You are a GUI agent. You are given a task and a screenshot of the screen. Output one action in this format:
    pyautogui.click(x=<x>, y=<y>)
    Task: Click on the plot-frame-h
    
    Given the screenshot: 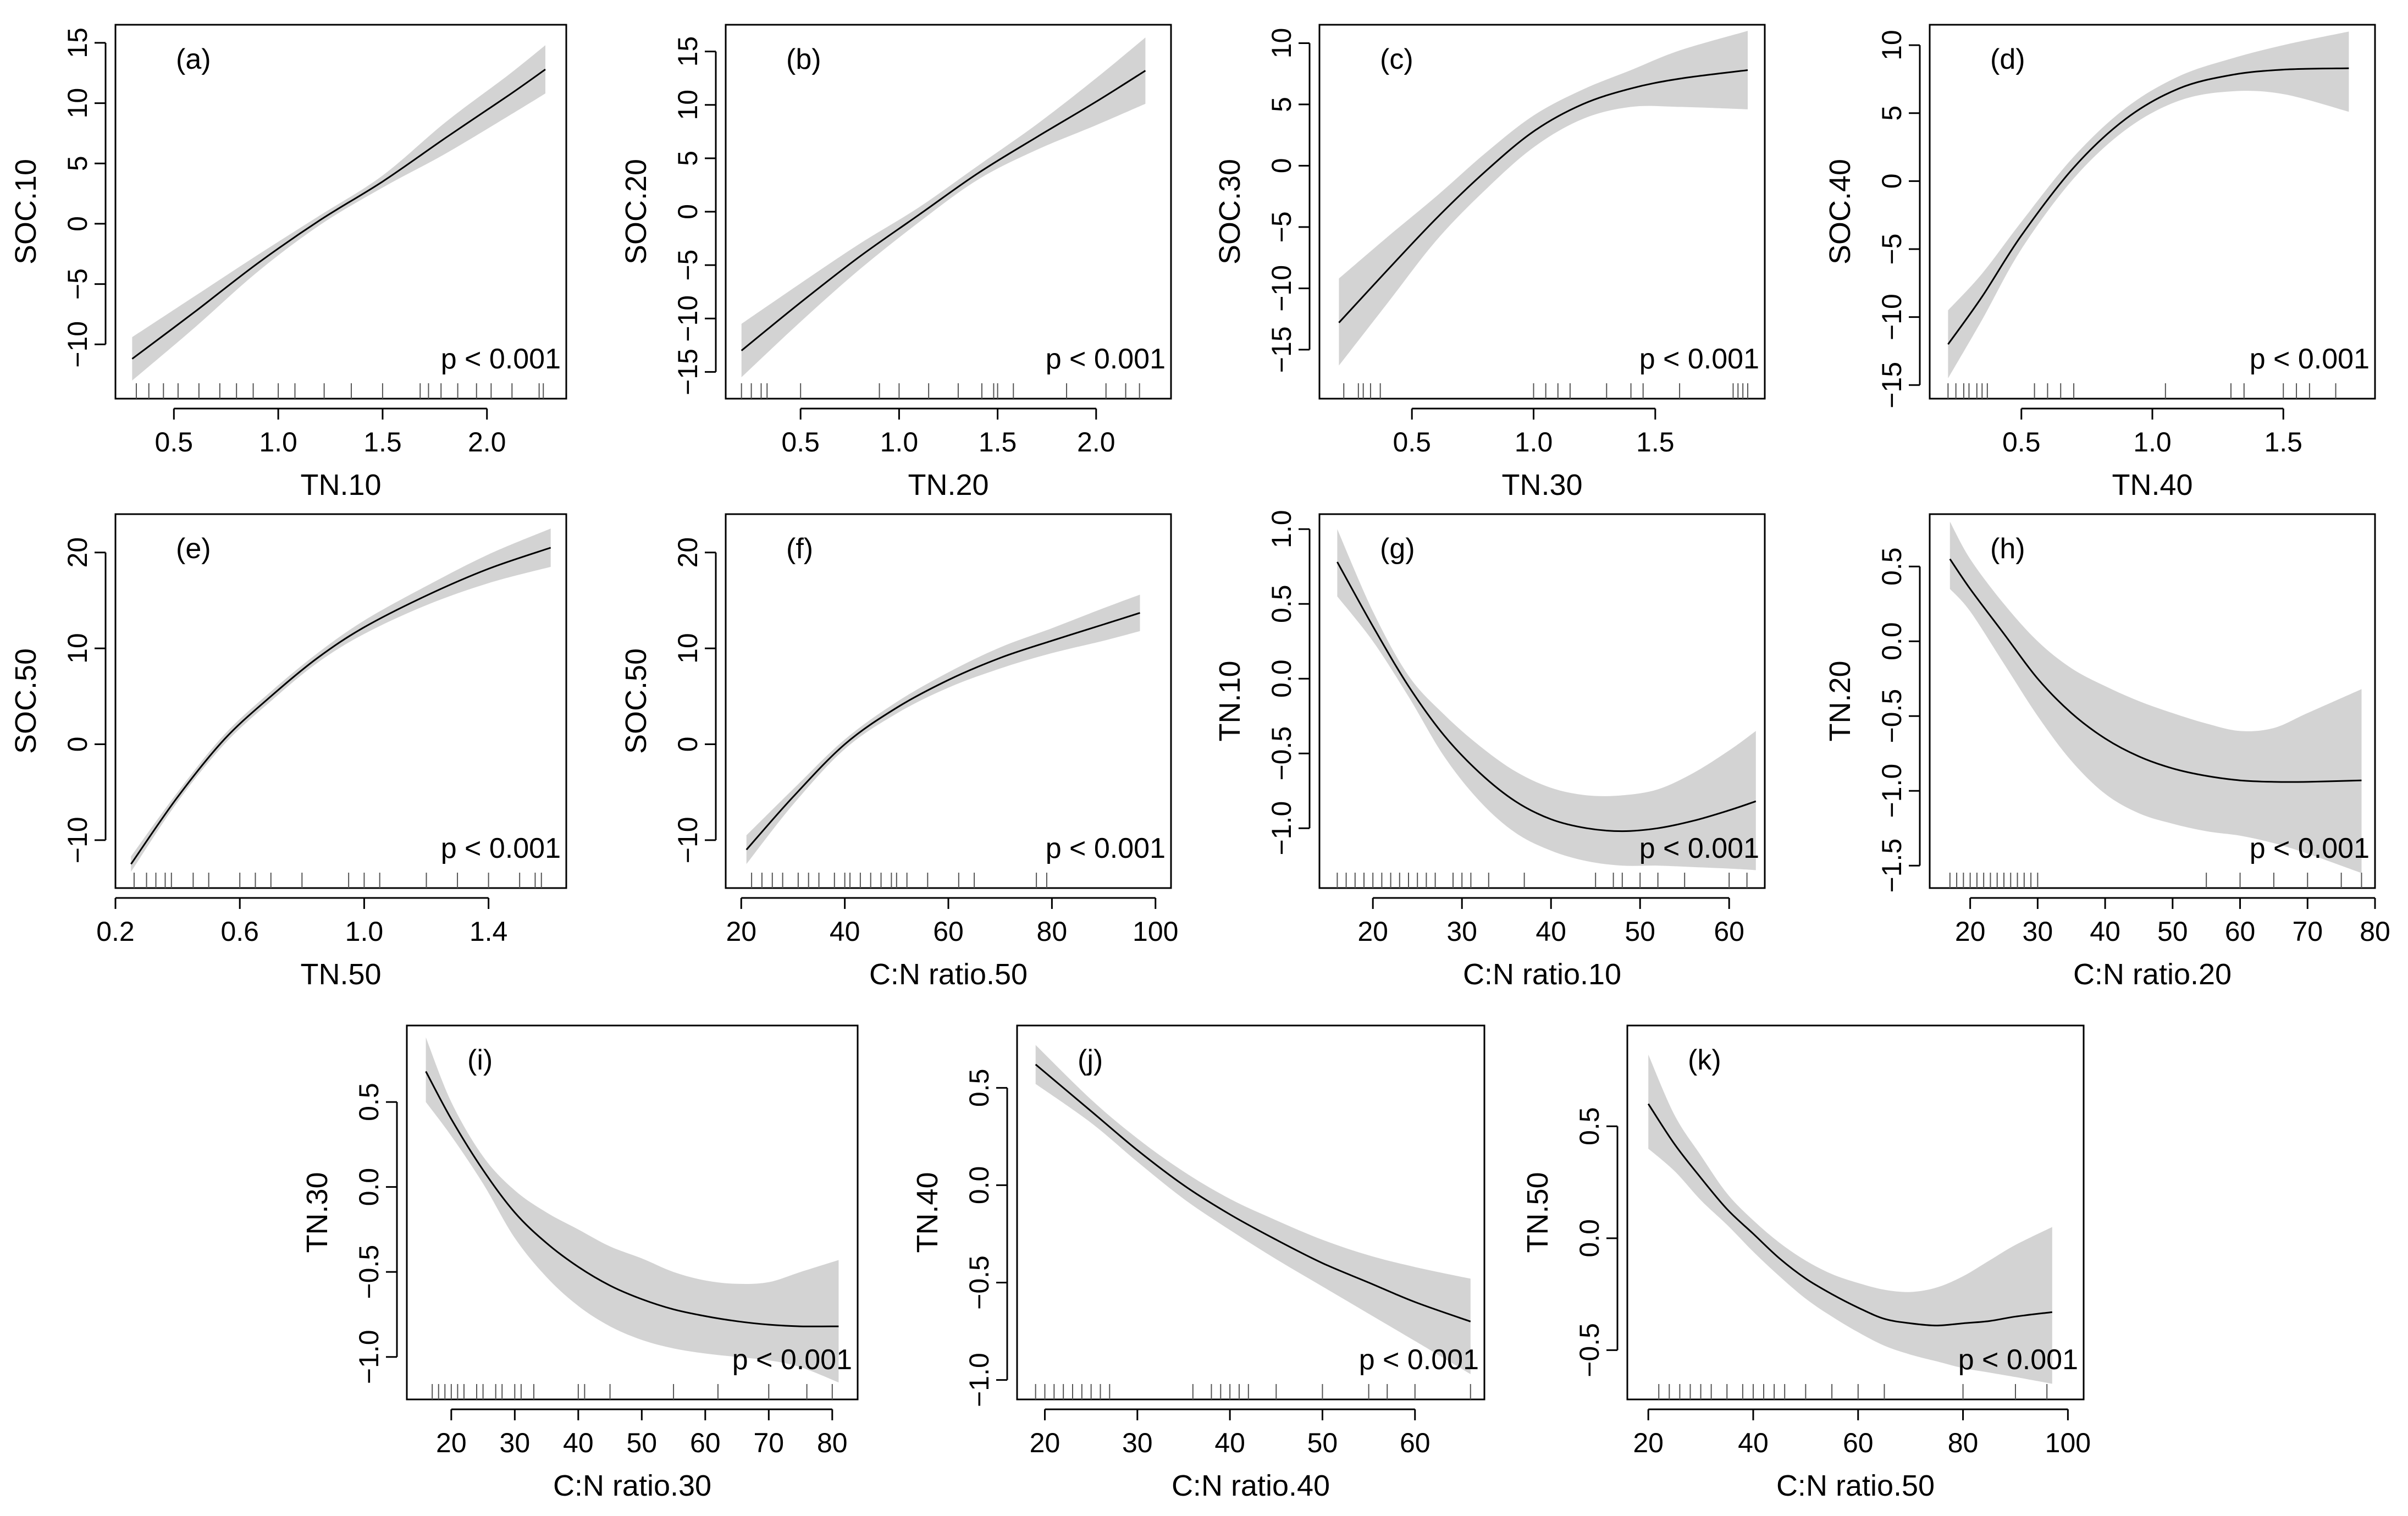 What is the action you would take?
    pyautogui.click(x=2153, y=701)
    